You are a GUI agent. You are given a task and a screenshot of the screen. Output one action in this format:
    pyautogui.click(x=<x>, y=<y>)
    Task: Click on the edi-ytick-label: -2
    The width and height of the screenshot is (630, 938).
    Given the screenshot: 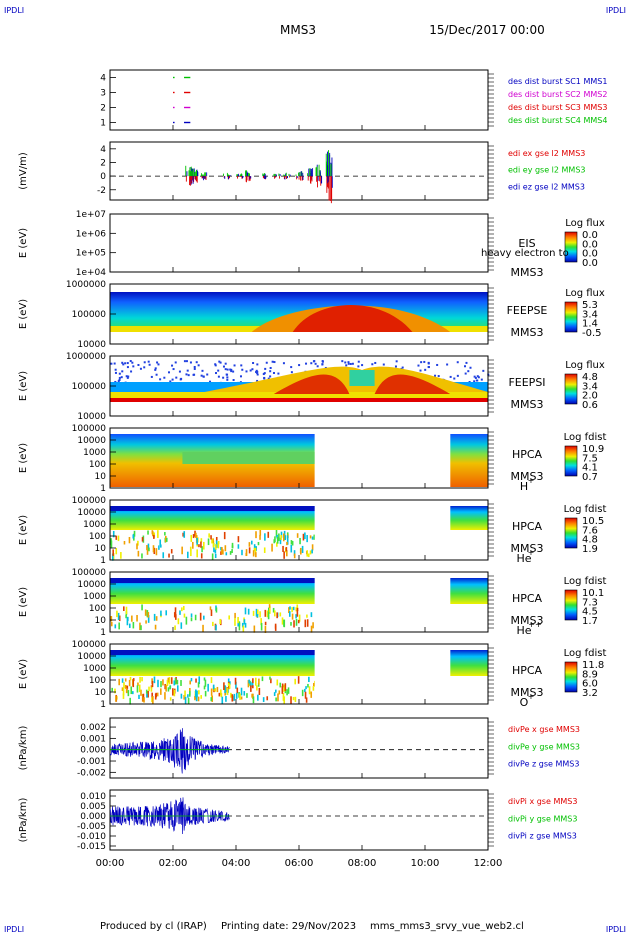 What is the action you would take?
    pyautogui.click(x=101, y=191)
    